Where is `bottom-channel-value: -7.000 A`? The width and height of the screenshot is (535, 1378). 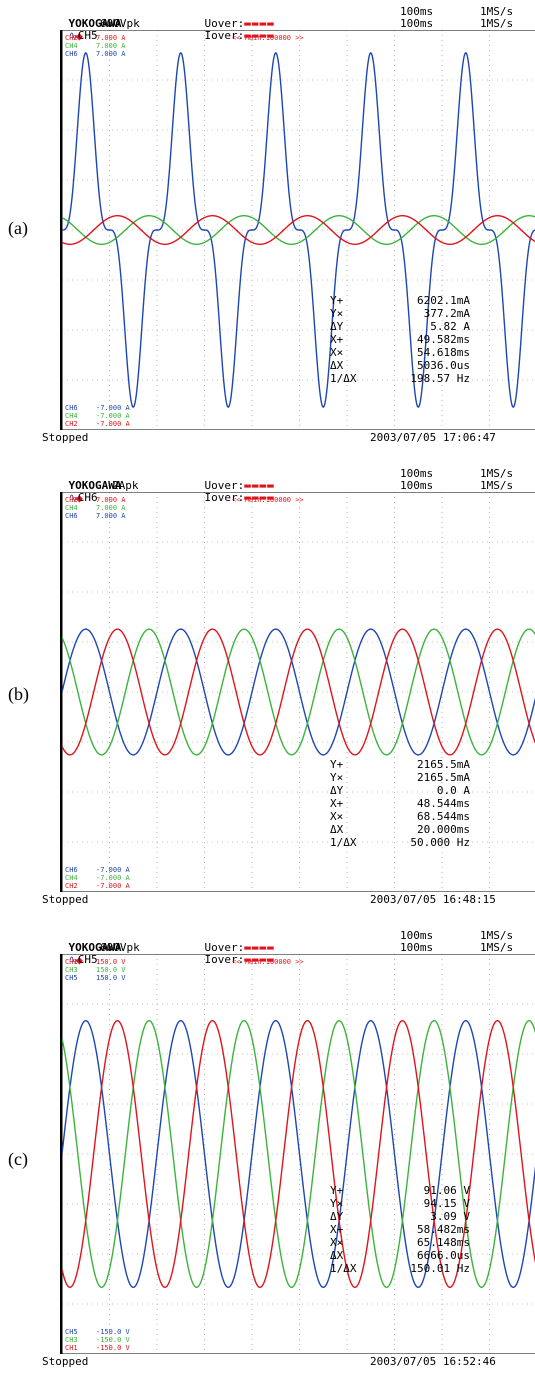 bottom-channel-value: -7.000 A is located at coordinates (113, 416).